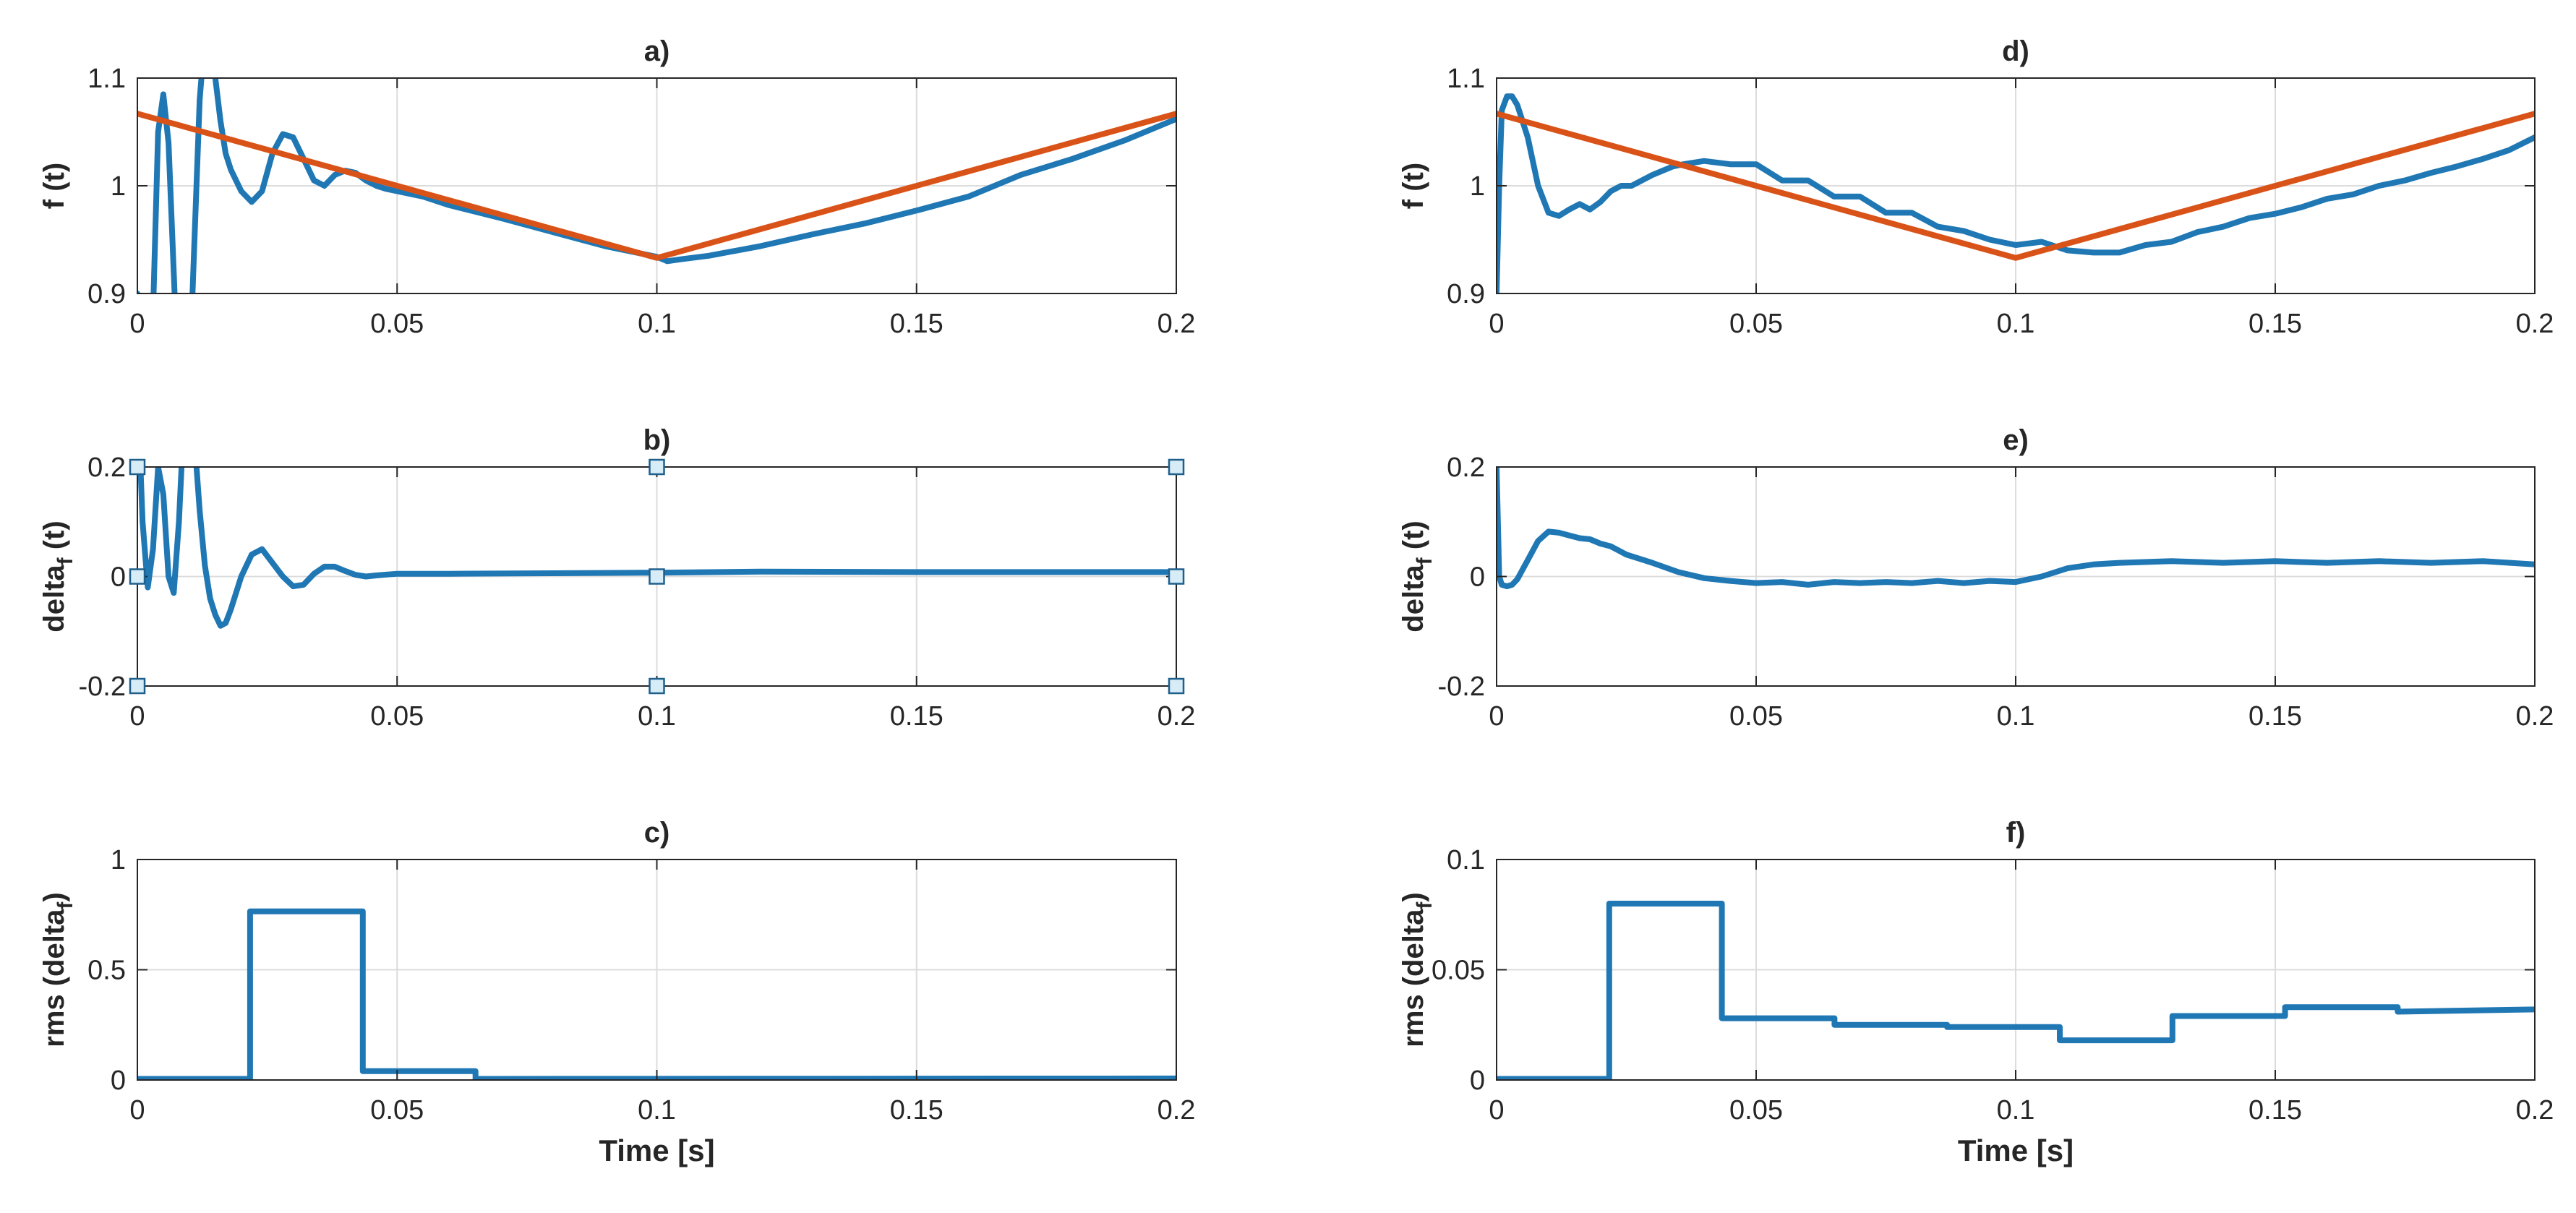 The height and width of the screenshot is (1213, 2576). I want to click on subplot-title: a), so click(657, 51).